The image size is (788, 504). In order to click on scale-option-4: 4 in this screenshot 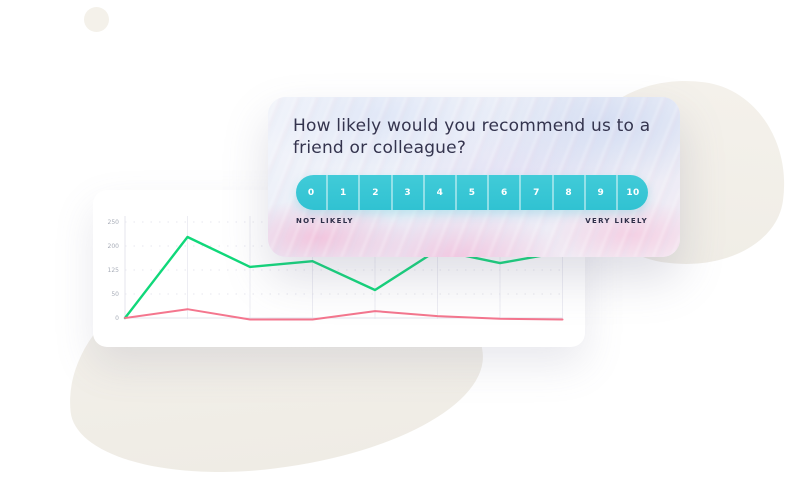, I will do `click(441, 192)`.